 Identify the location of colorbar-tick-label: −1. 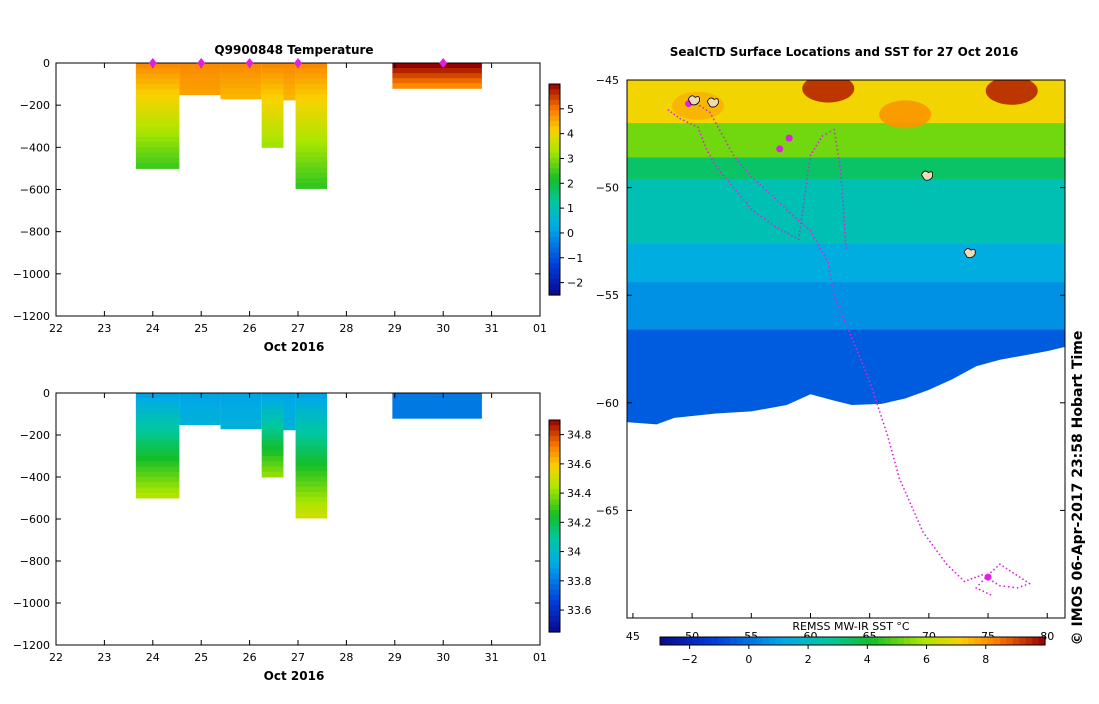
(575, 258).